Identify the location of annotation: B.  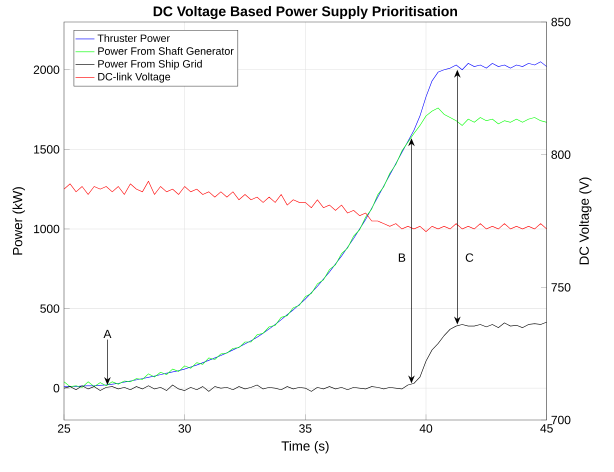
(402, 257).